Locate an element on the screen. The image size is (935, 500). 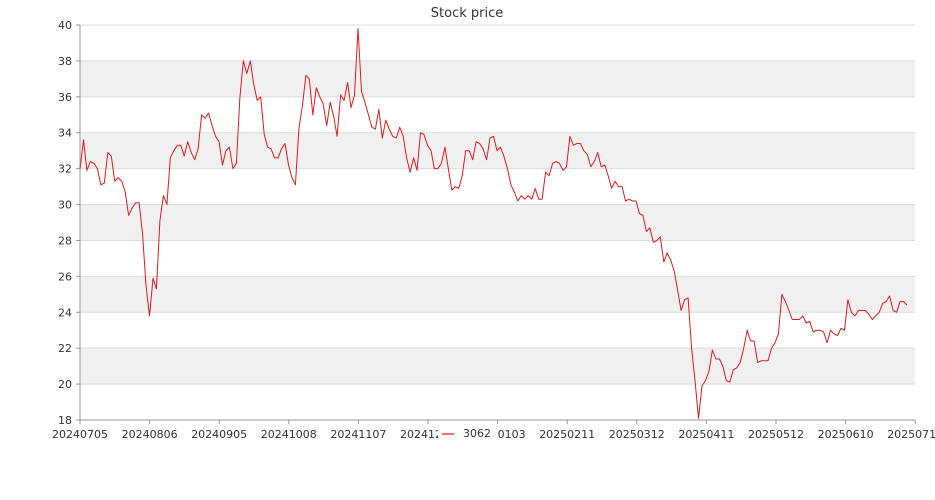
legend: 3062 is located at coordinates (468, 433).